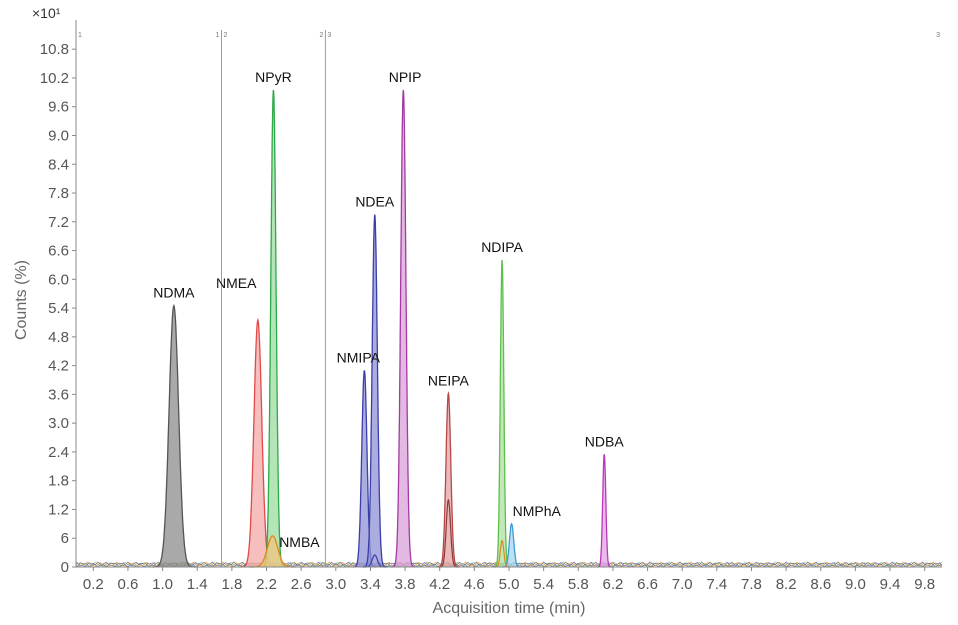 The height and width of the screenshot is (625, 958). I want to click on x-axis-title: Acquisition time (min), so click(509, 608).